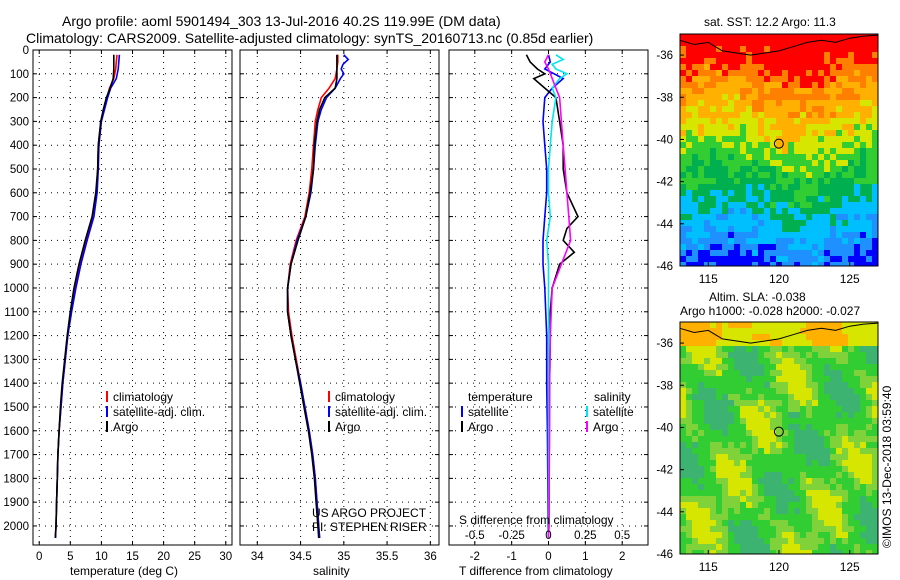  Describe the element at coordinates (670, 161) in the screenshot. I see `sst-map-y-ticks: -36-38-40-42-44-46` at that location.